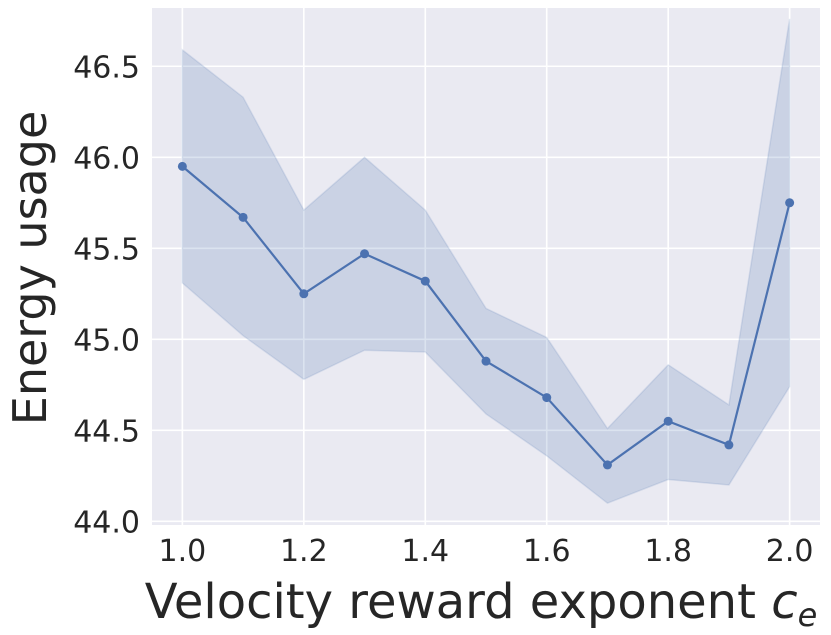 The image size is (831, 635). Describe the element at coordinates (183, 551) in the screenshot. I see `x-tick-label: 1.0` at that location.